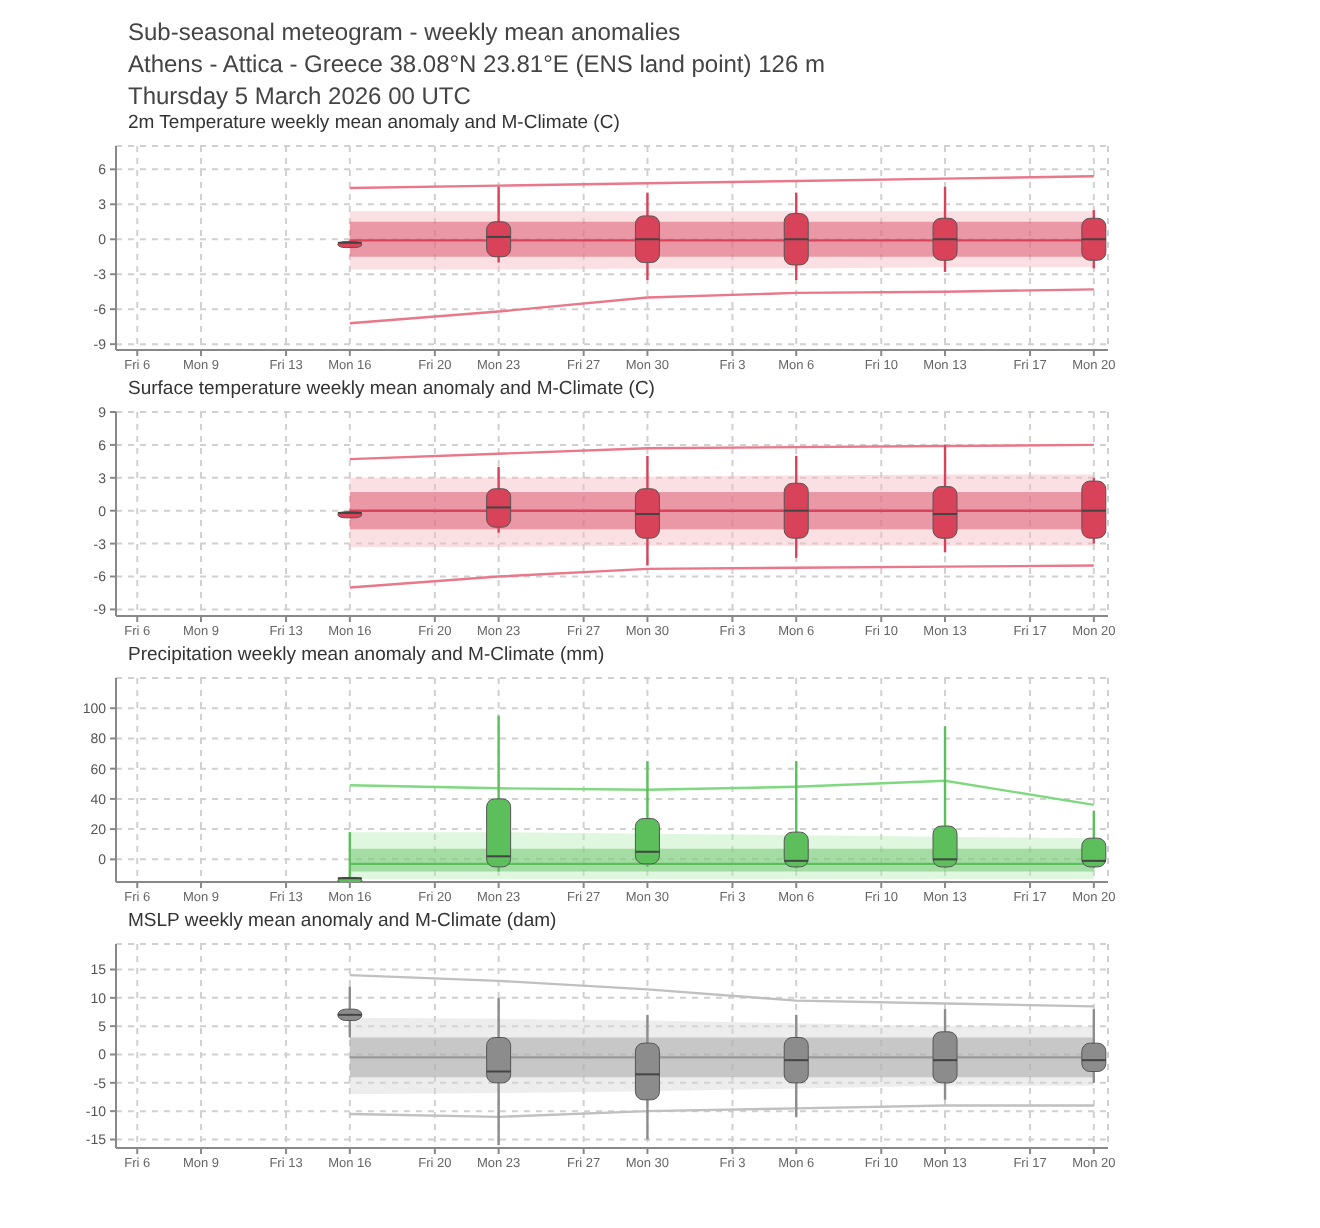 This screenshot has width=1320, height=1228. I want to click on chart-title: Precipitation weekly mean anomaly and M-Climate (mm), so click(366, 657).